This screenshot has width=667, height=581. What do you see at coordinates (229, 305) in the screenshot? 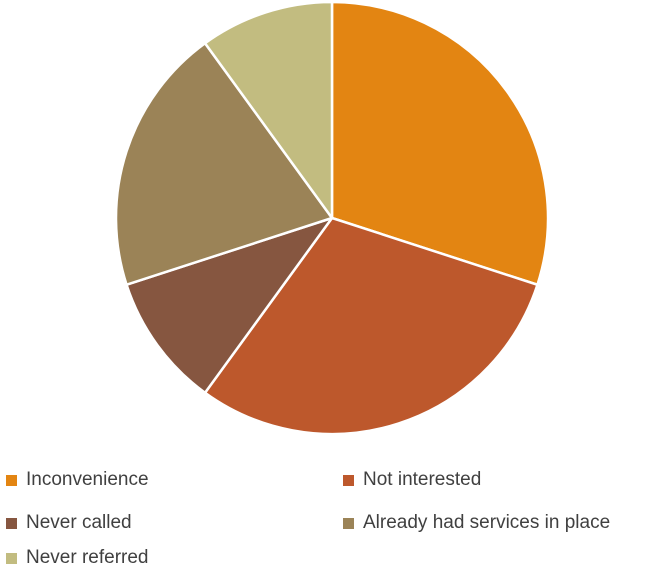
I see `pie-slice-never-called` at bounding box center [229, 305].